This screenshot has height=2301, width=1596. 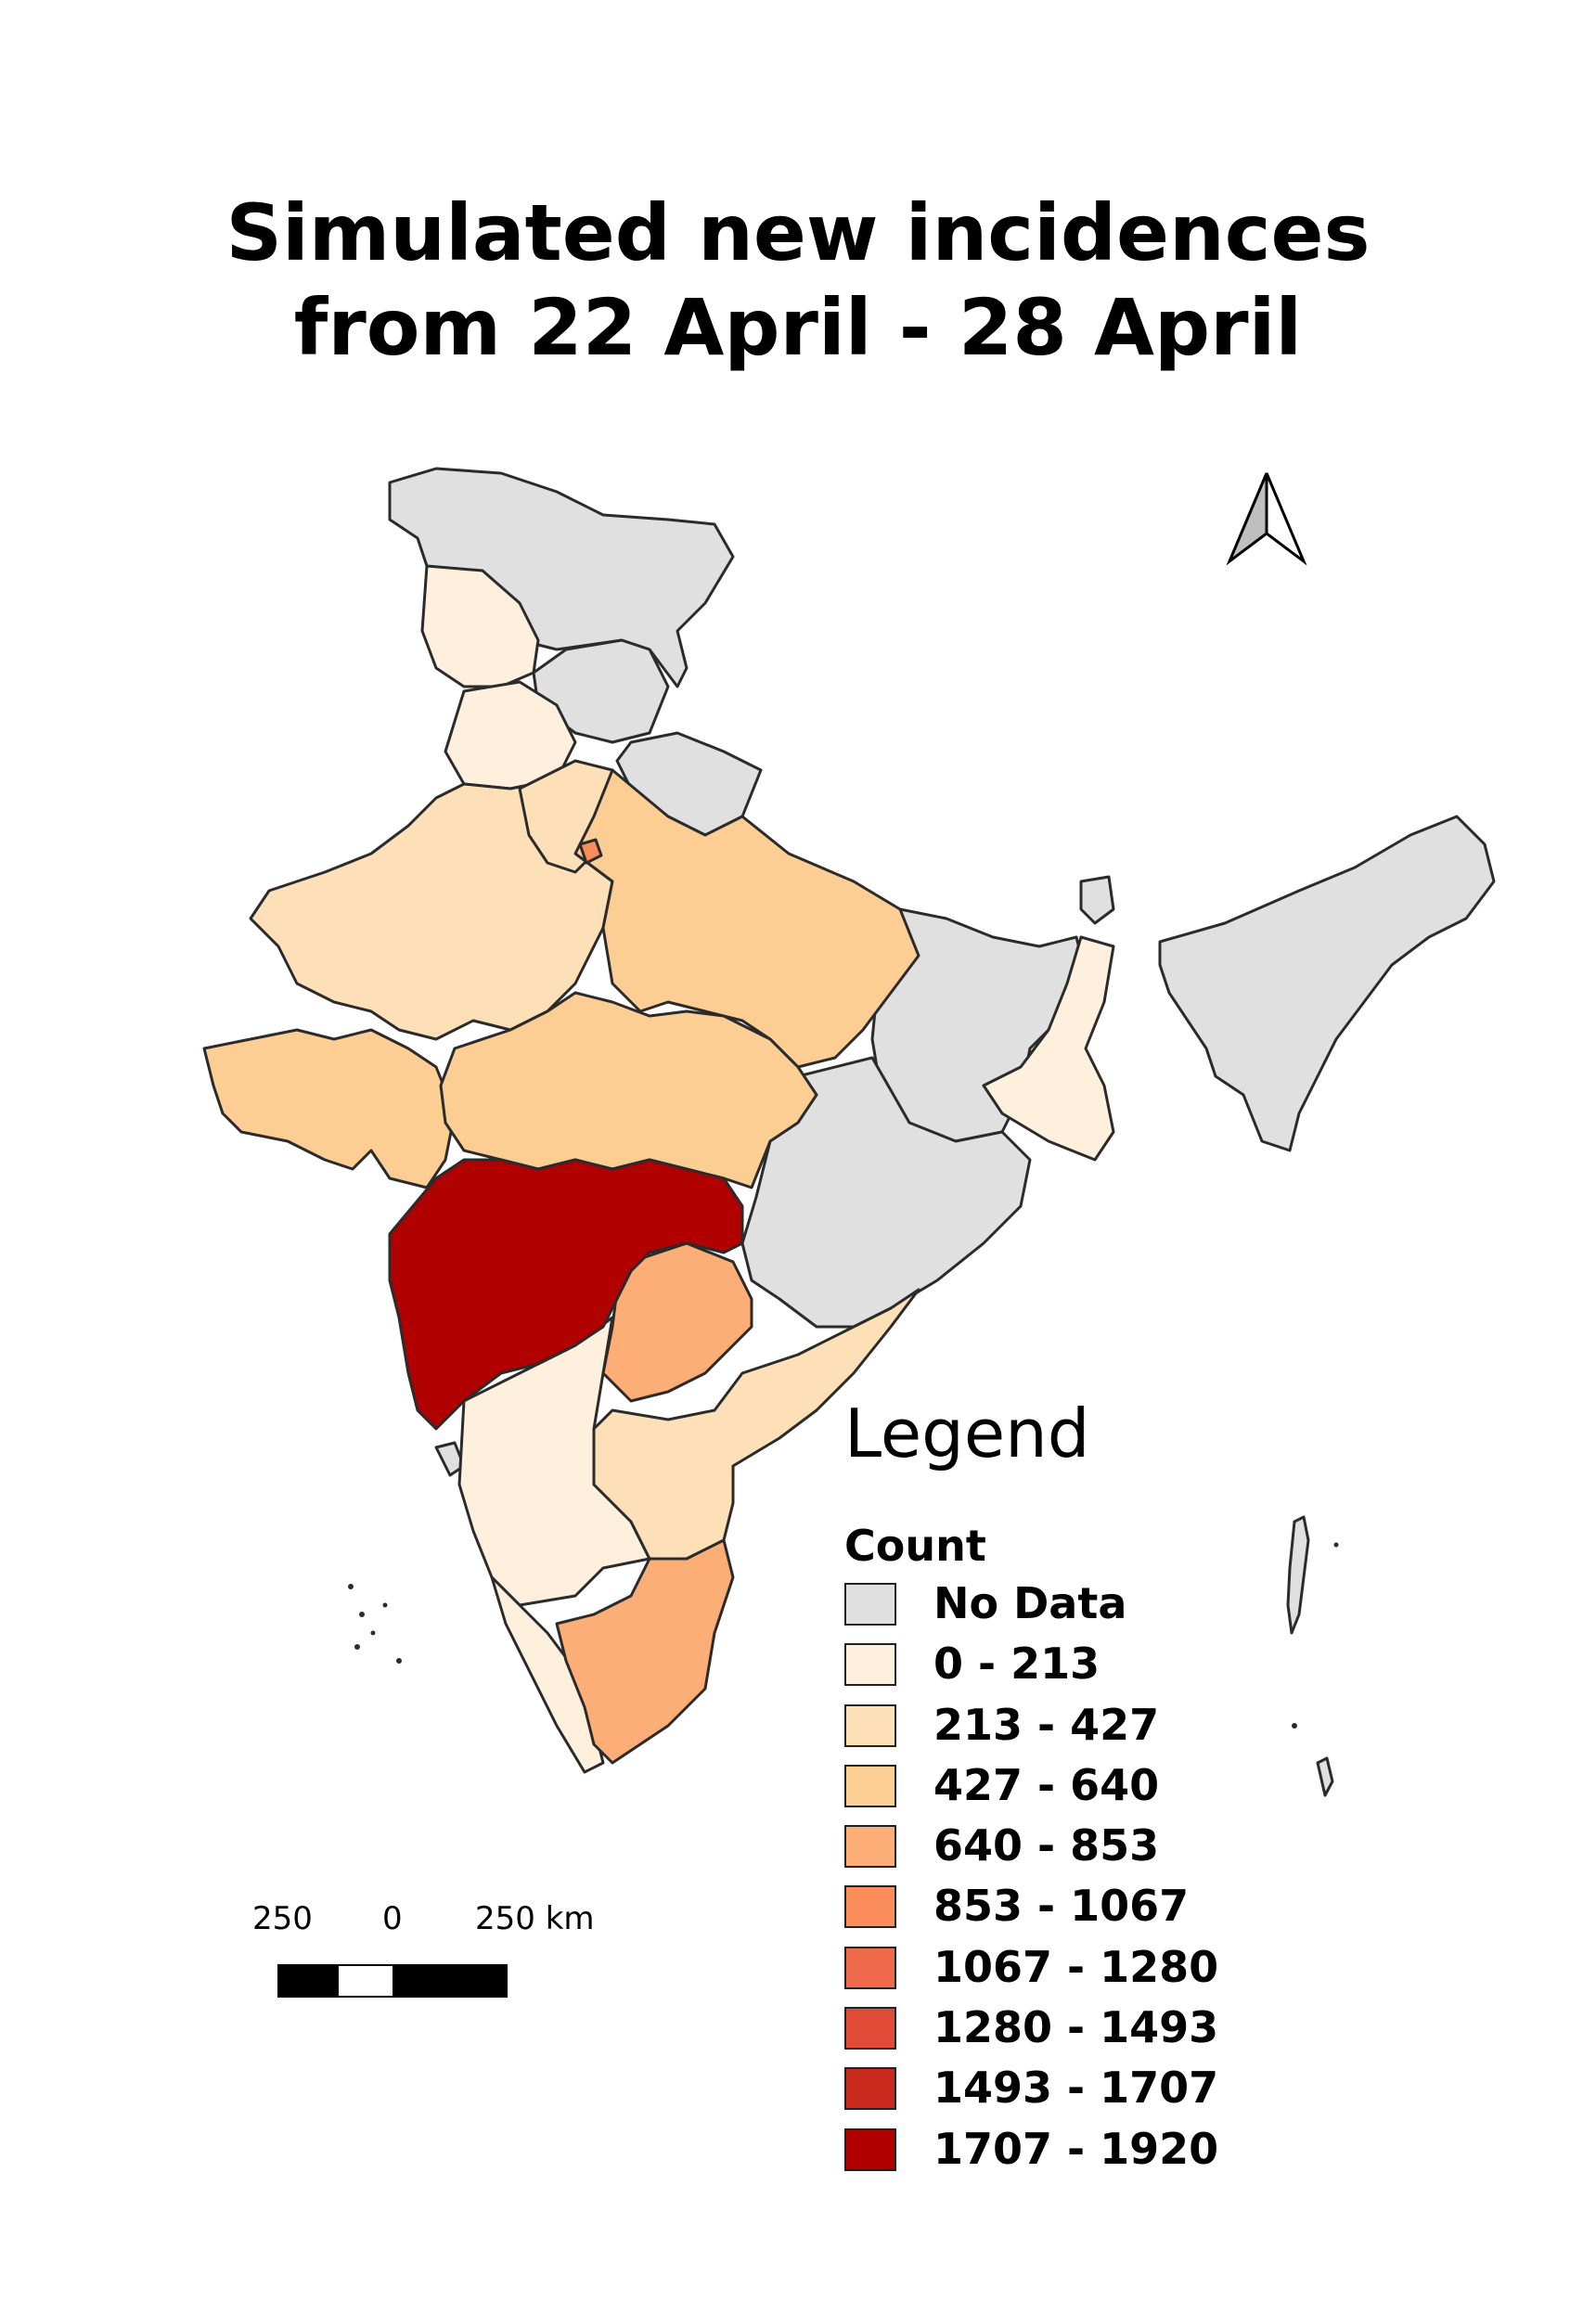 I want to click on scale-bar, so click(x=393, y=1981).